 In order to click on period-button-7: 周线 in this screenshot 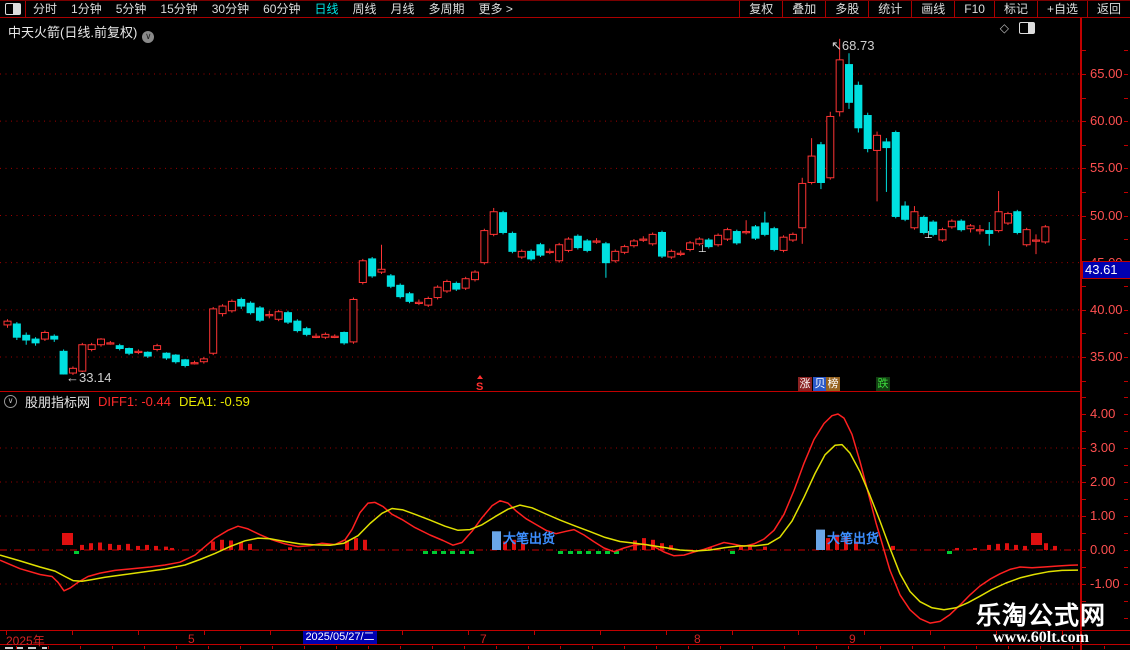, I will do `click(364, 9)`.